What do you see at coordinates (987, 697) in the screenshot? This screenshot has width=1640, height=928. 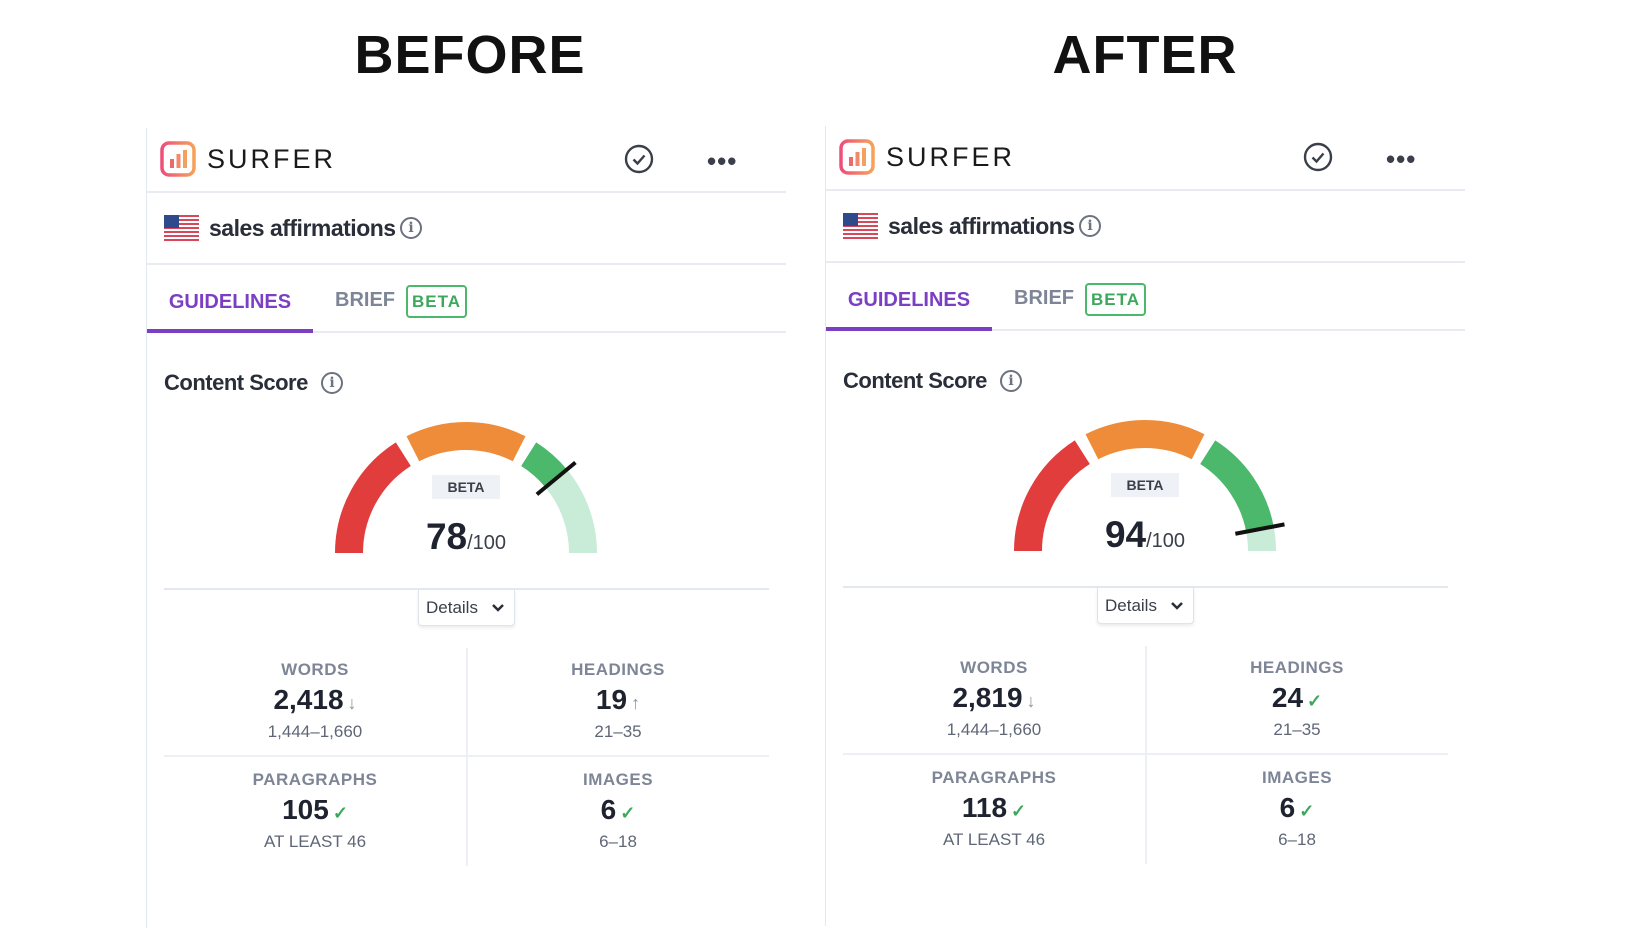 I see `stat-number: 2,819` at bounding box center [987, 697].